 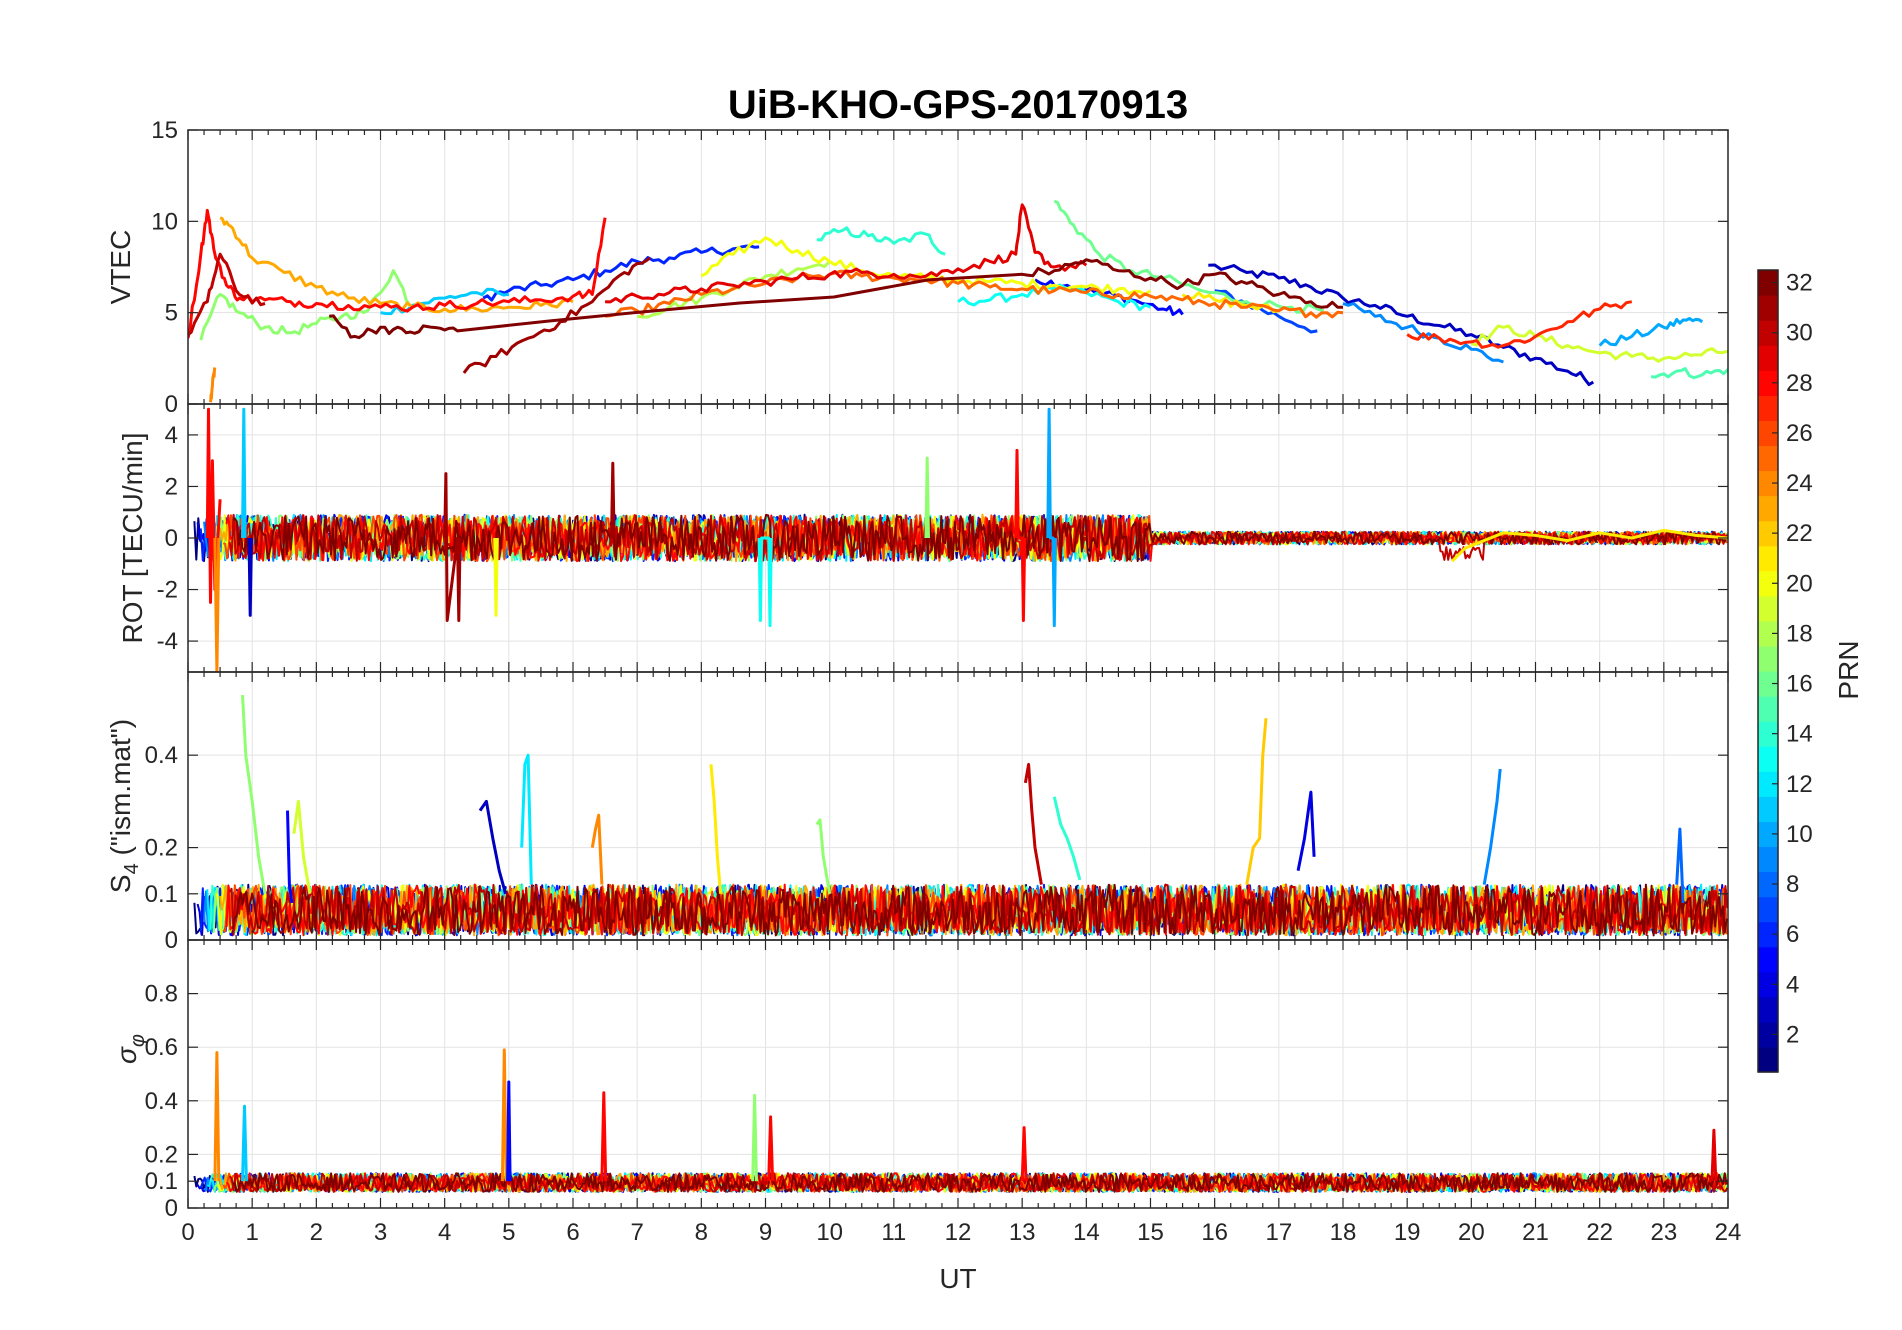 I want to click on x-tick-label: 24, so click(x=1728, y=1232).